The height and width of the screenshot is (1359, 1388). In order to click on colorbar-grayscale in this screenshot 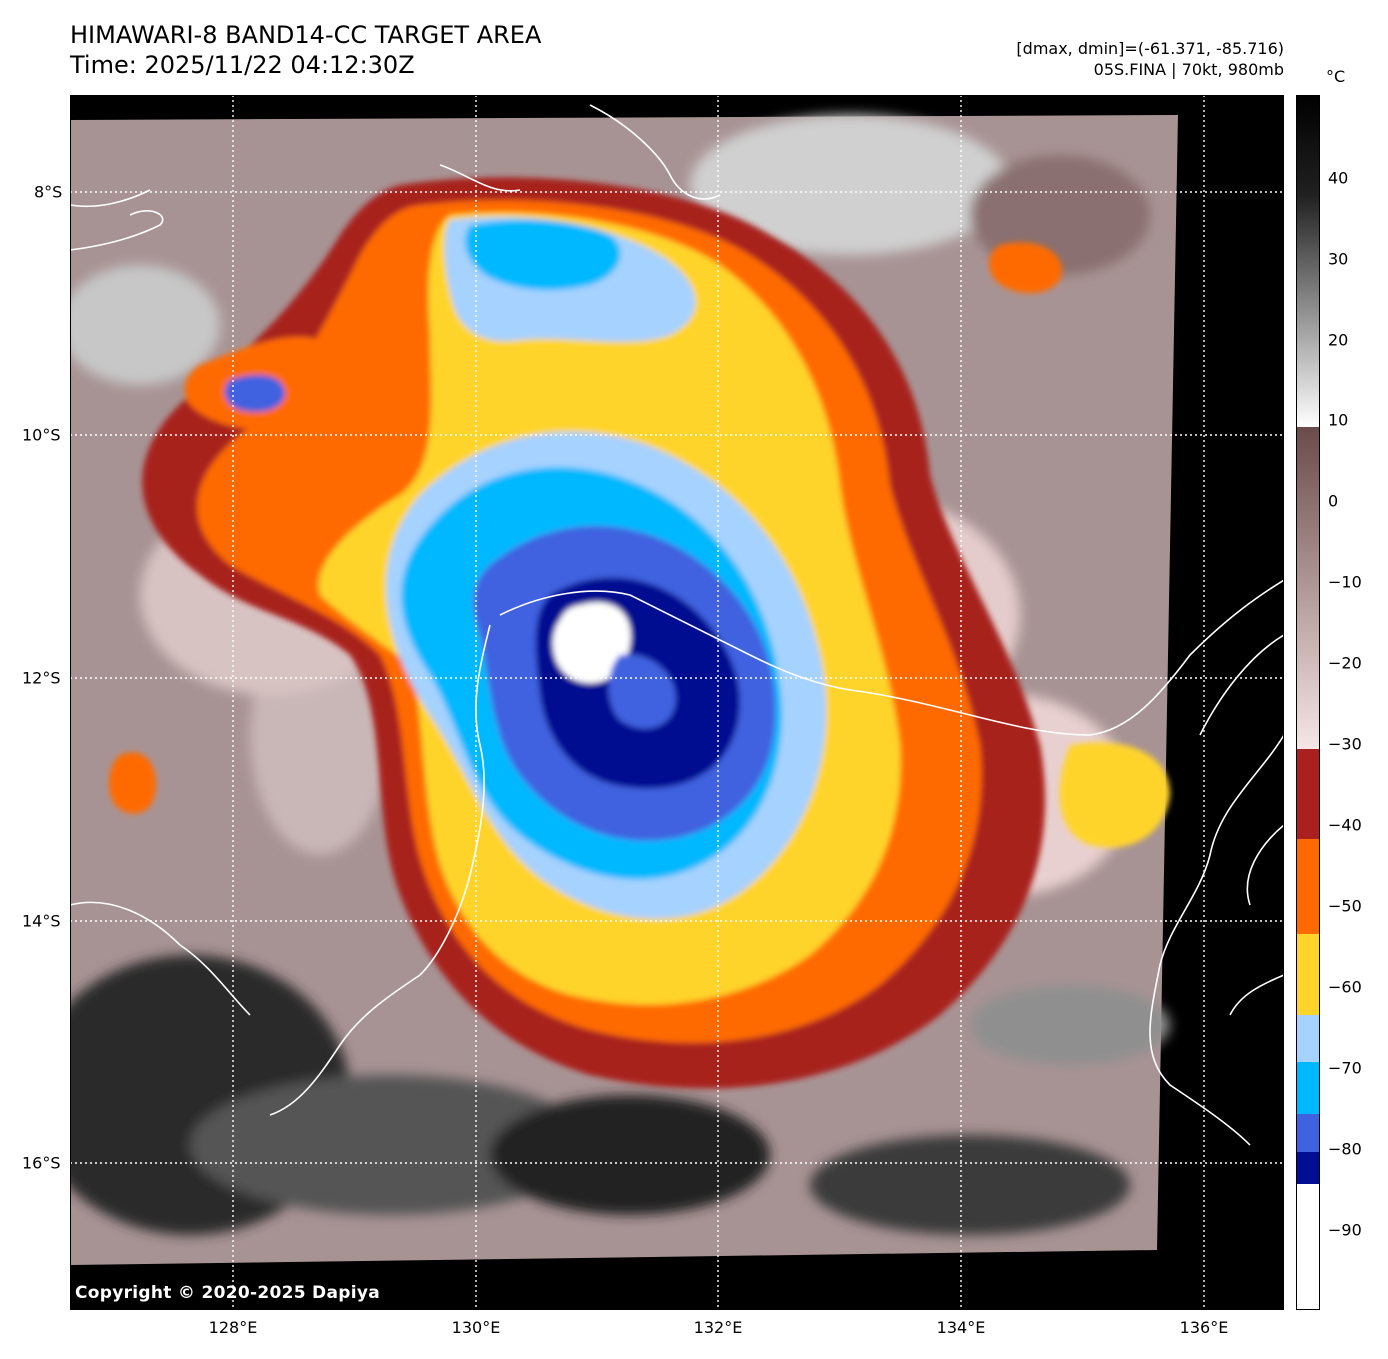, I will do `click(1308, 261)`.